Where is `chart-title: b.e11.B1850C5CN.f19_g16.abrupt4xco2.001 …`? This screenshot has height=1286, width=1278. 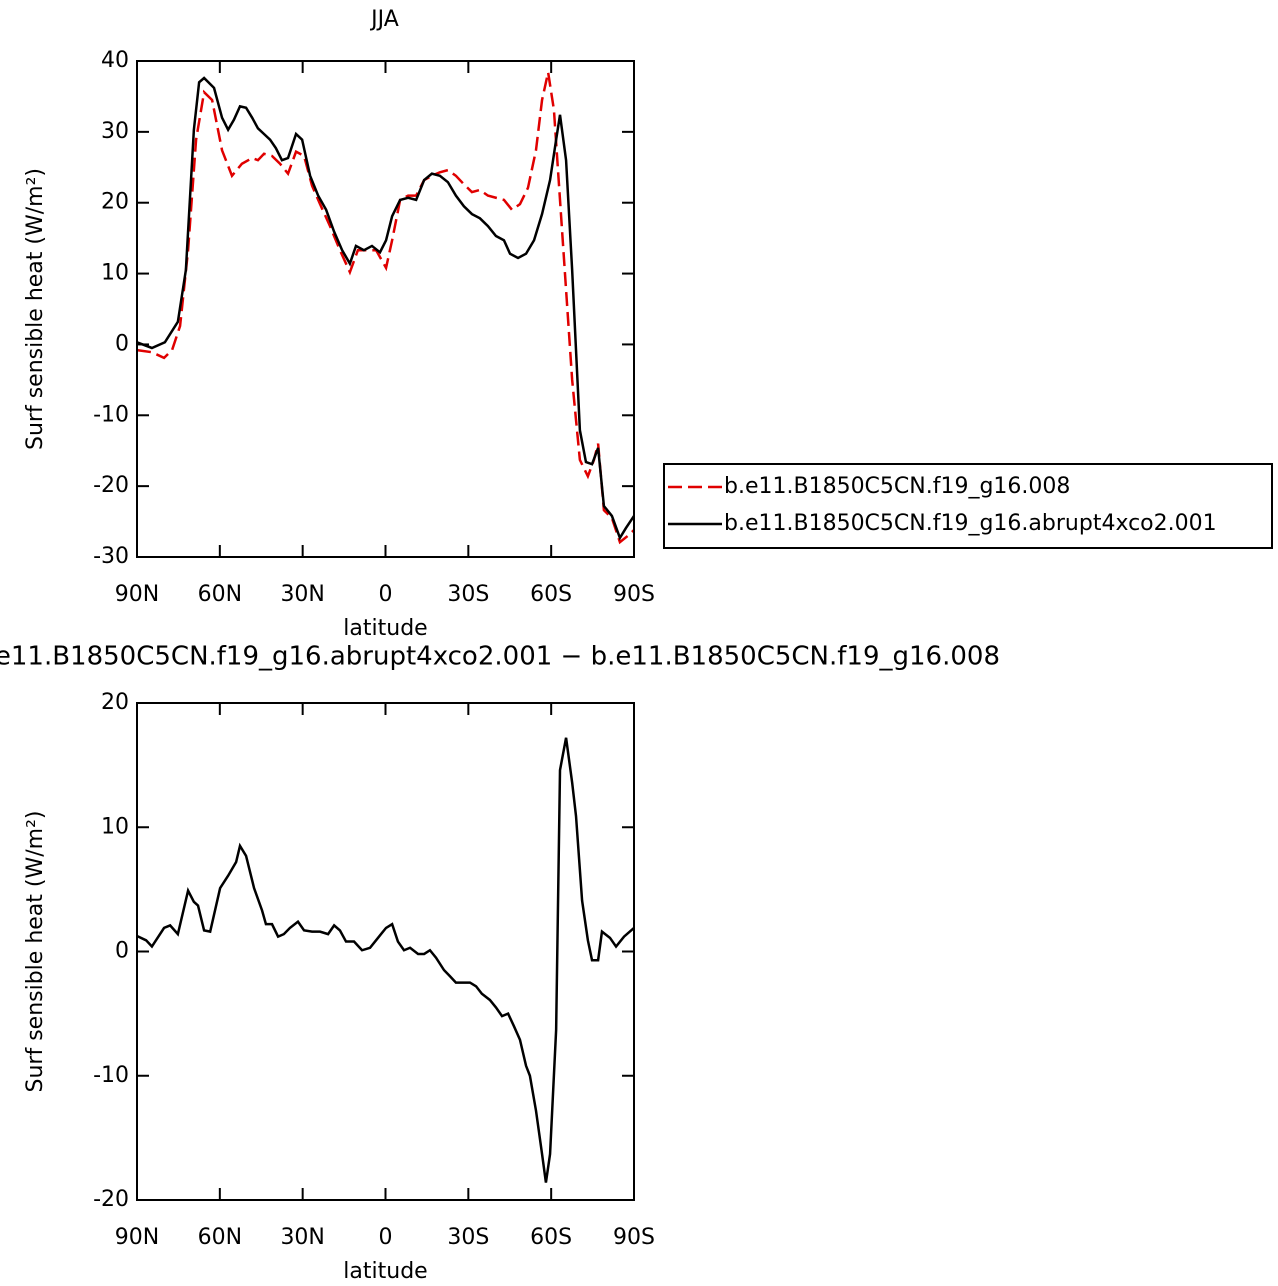 chart-title: b.e11.B1850C5CN.f19_g16.abrupt4xco2.001 … is located at coordinates (500, 657).